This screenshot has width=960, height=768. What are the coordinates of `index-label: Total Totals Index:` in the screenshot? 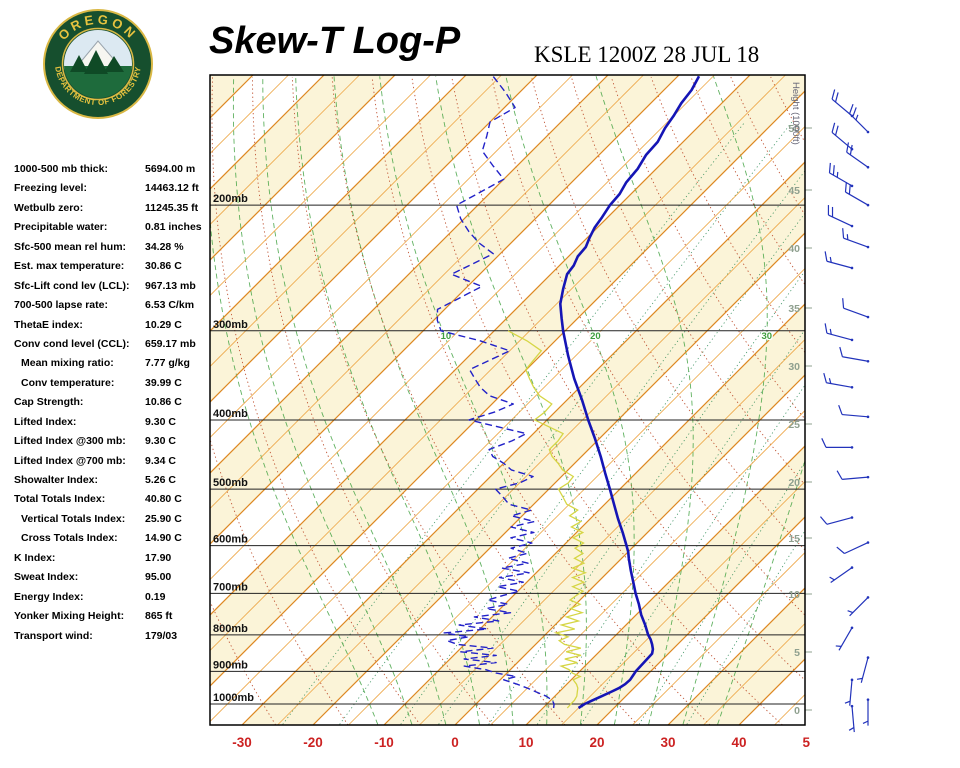 It's located at (60, 499).